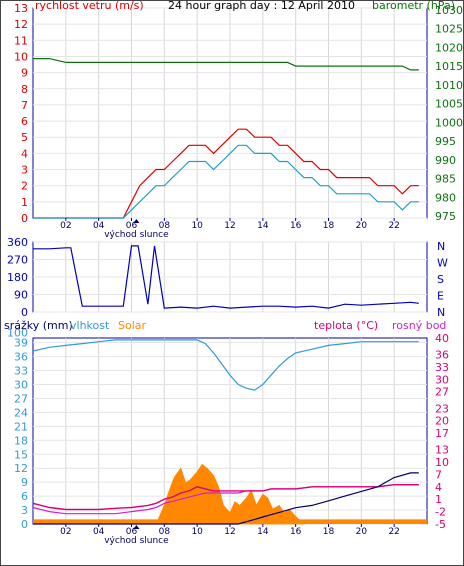  What do you see at coordinates (442, 355) in the screenshot?
I see `temperature-y-tick-label: 36` at bounding box center [442, 355].